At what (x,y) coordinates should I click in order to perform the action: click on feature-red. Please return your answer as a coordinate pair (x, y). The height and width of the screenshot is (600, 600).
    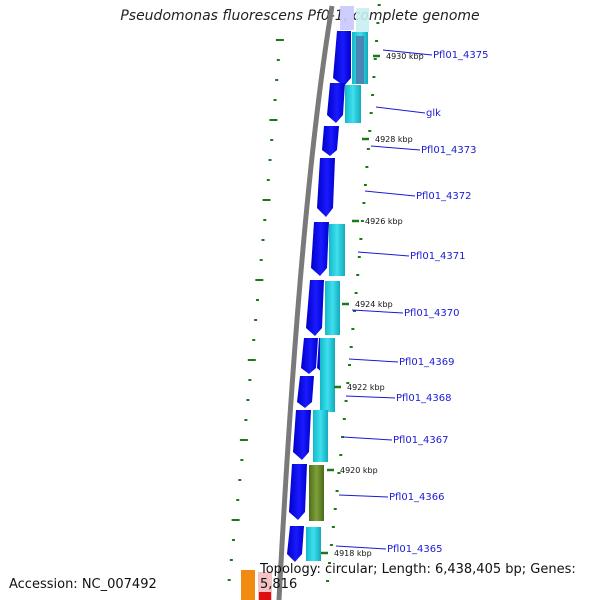
    Looking at the image, I should click on (265, 596).